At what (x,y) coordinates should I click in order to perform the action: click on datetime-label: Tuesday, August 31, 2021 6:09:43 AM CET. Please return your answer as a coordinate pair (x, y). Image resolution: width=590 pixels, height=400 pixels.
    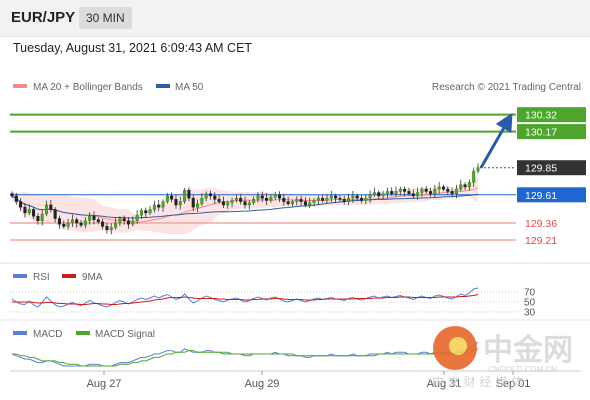
    Looking at the image, I should click on (133, 48).